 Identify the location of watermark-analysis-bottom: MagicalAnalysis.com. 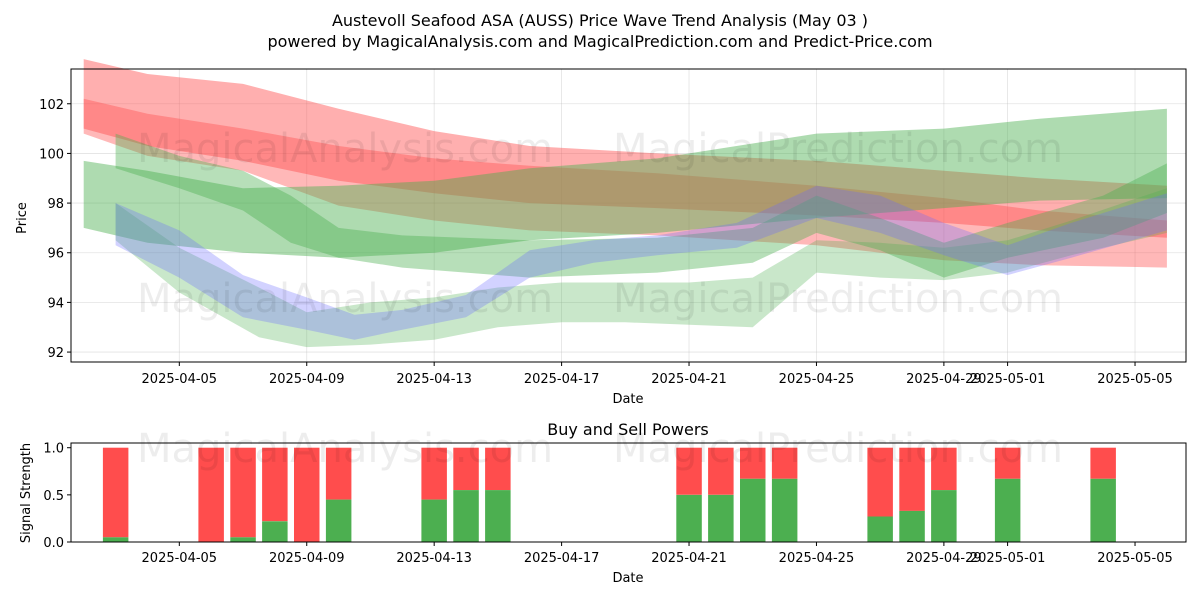
(345, 449).